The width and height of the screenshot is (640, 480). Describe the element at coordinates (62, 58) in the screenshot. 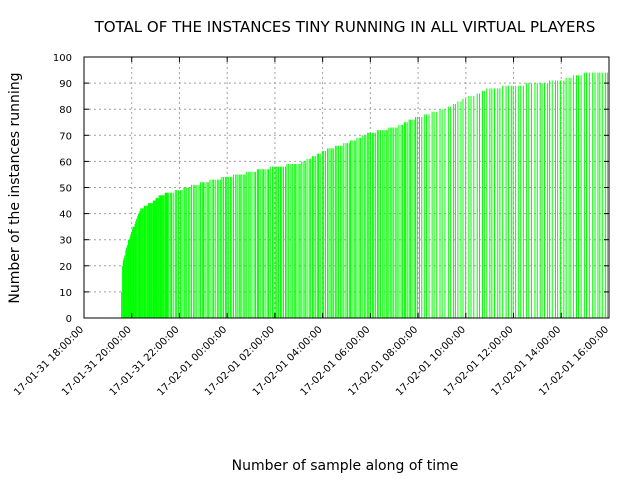

I see `y-tick-label: 100` at that location.